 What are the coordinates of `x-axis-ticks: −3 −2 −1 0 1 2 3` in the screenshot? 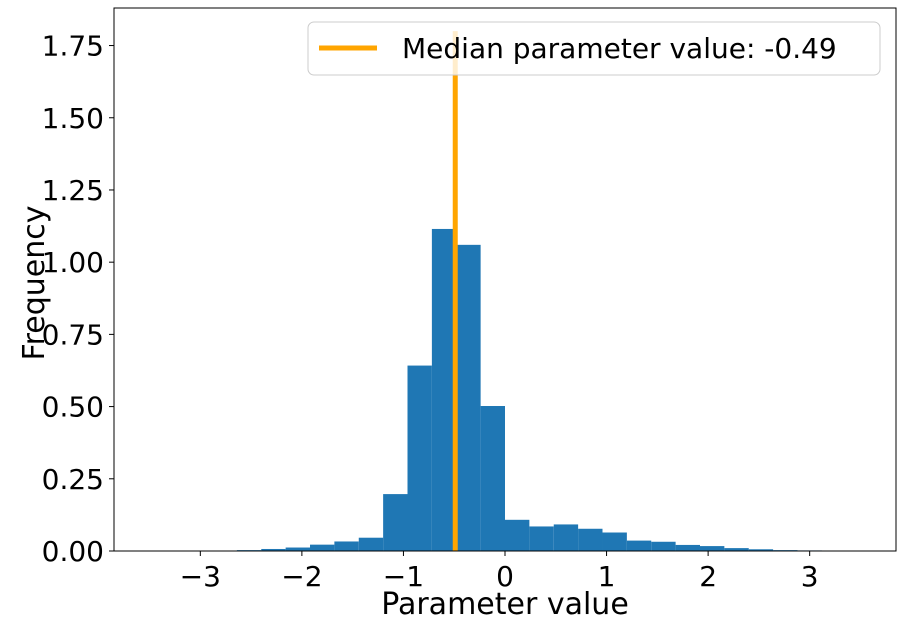 It's located at (499, 572).